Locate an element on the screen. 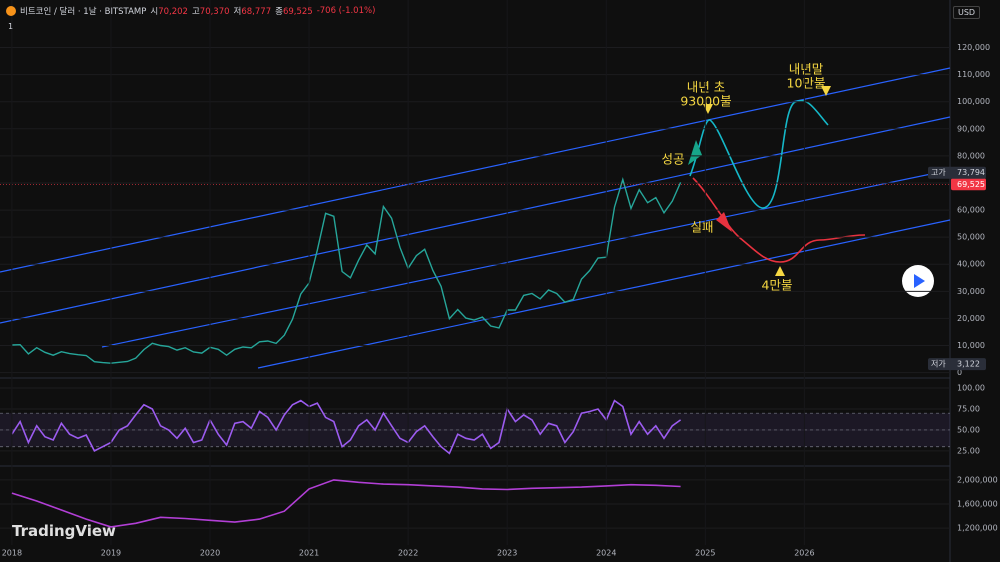  high-box is located at coordinates (957, 172).